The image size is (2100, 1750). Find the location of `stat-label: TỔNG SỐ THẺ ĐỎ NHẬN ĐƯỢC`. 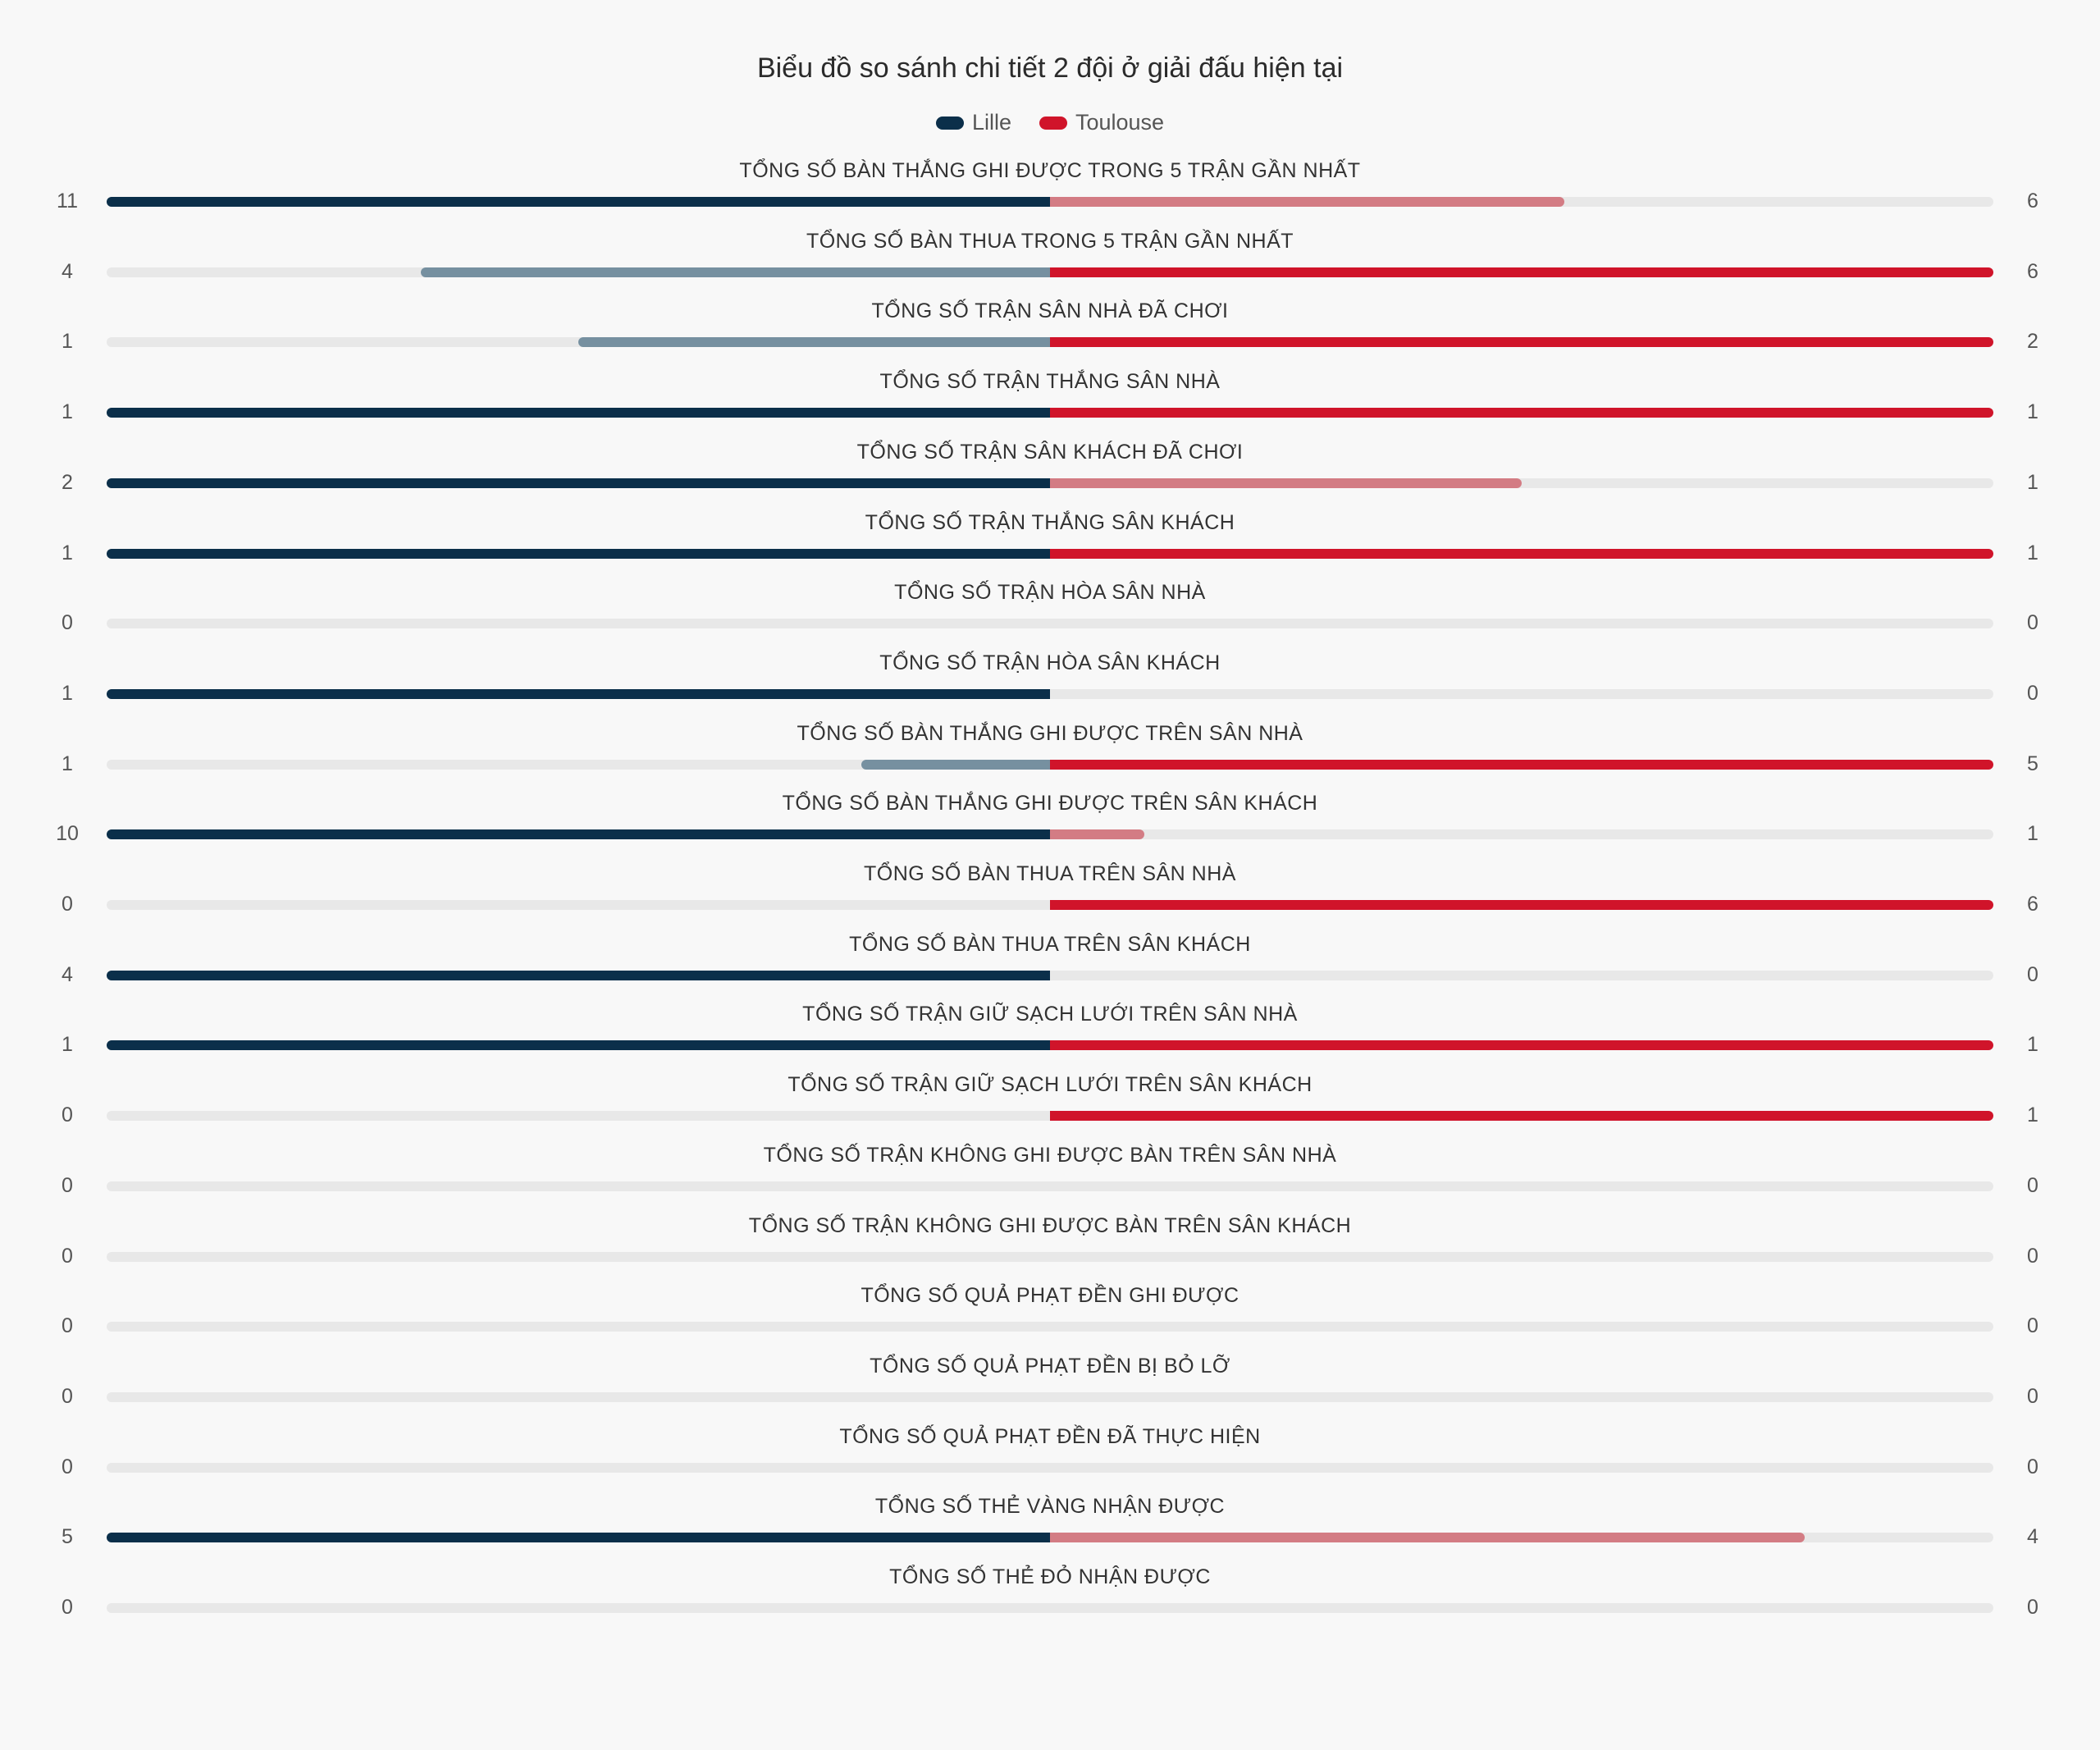

stat-label: TỔNG SỐ THẺ ĐỎ NHẬN ĐƯỢC is located at coordinates (1050, 1576).